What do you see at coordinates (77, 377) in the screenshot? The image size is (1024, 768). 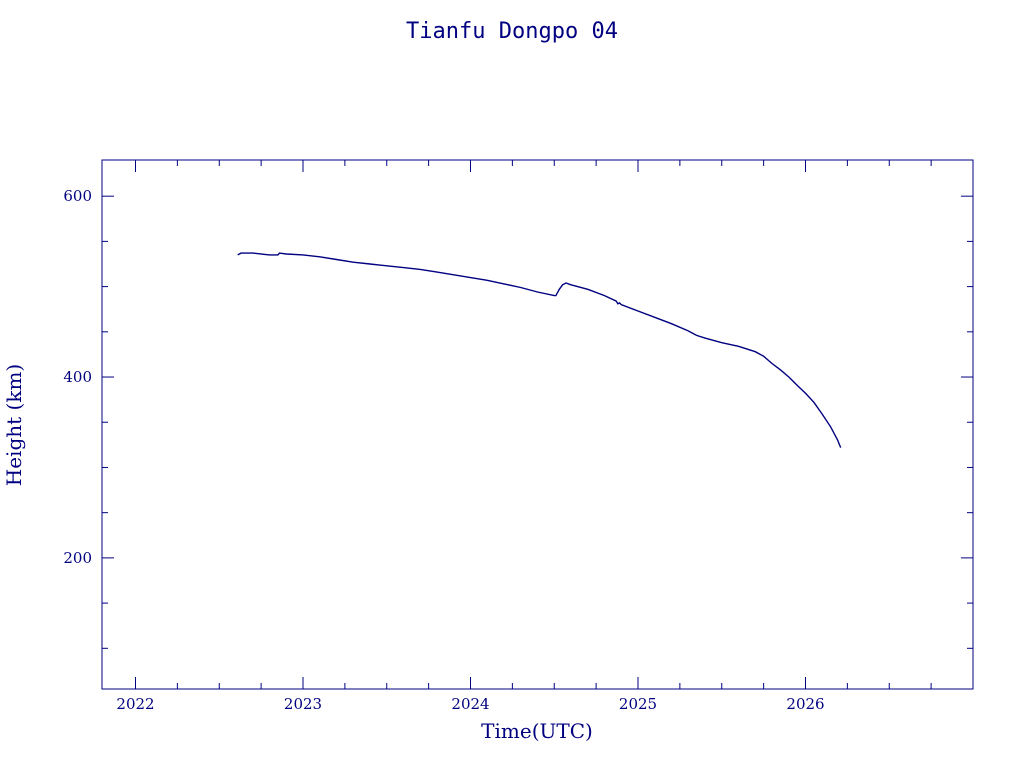 I see `y-tick-label: 400` at bounding box center [77, 377].